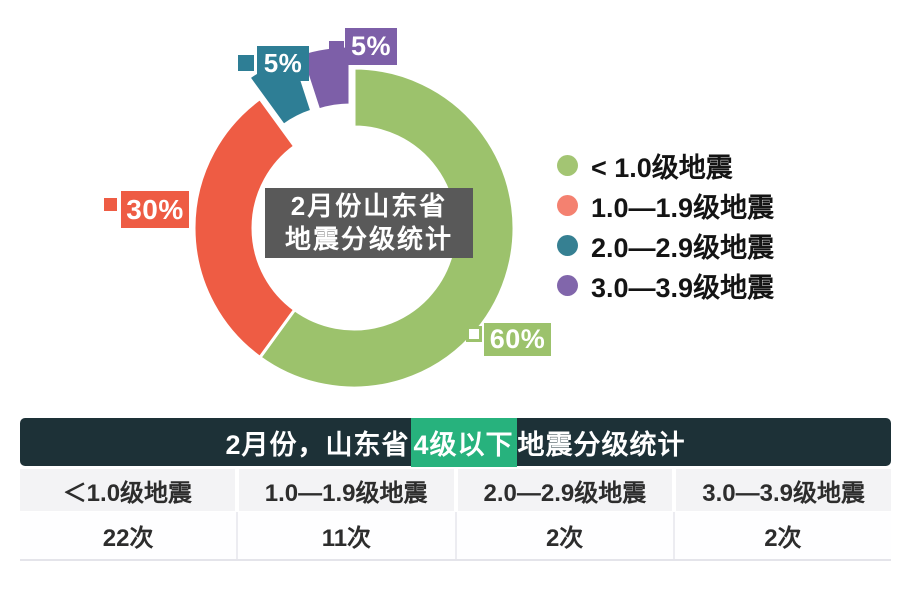 The image size is (911, 590). I want to click on chart-center-title: 2月份山东省 地震分级统计, so click(369, 223).